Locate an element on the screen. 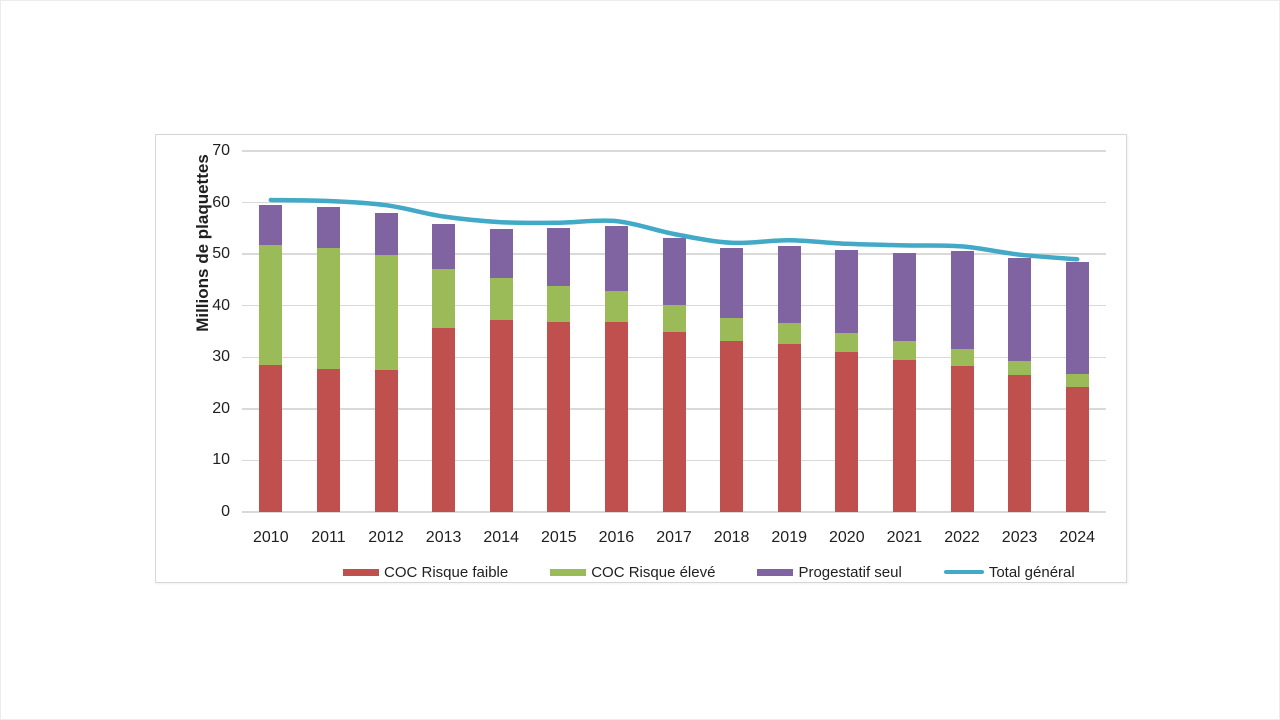 Image resolution: width=1280 pixels, height=720 pixels. stacked-bar-2022 is located at coordinates (962, 381).